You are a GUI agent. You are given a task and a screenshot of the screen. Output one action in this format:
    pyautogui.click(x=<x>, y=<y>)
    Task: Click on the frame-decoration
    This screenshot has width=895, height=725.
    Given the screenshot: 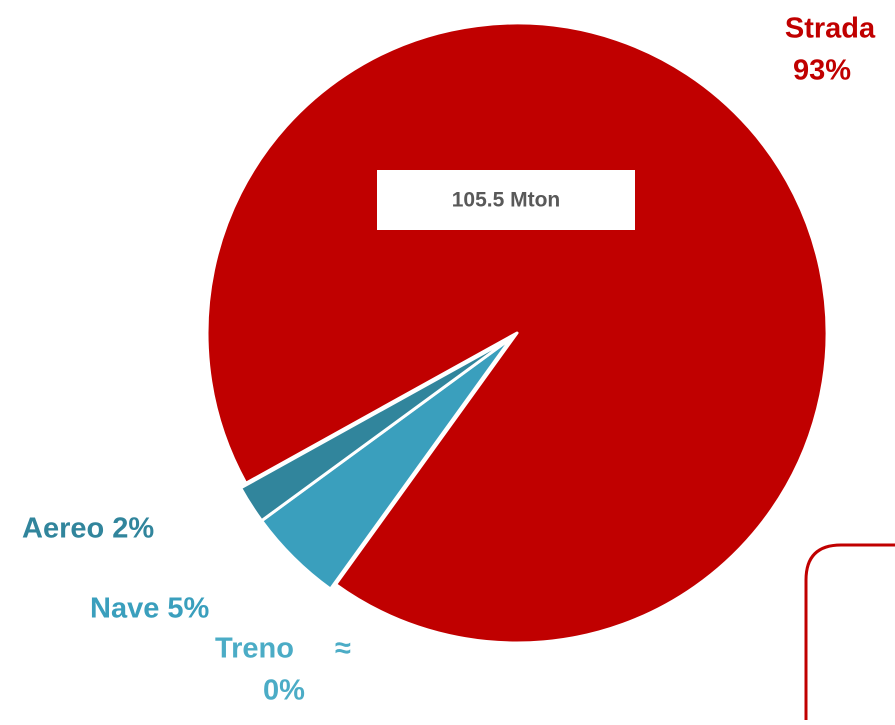 What is the action you would take?
    pyautogui.click(x=849, y=631)
    